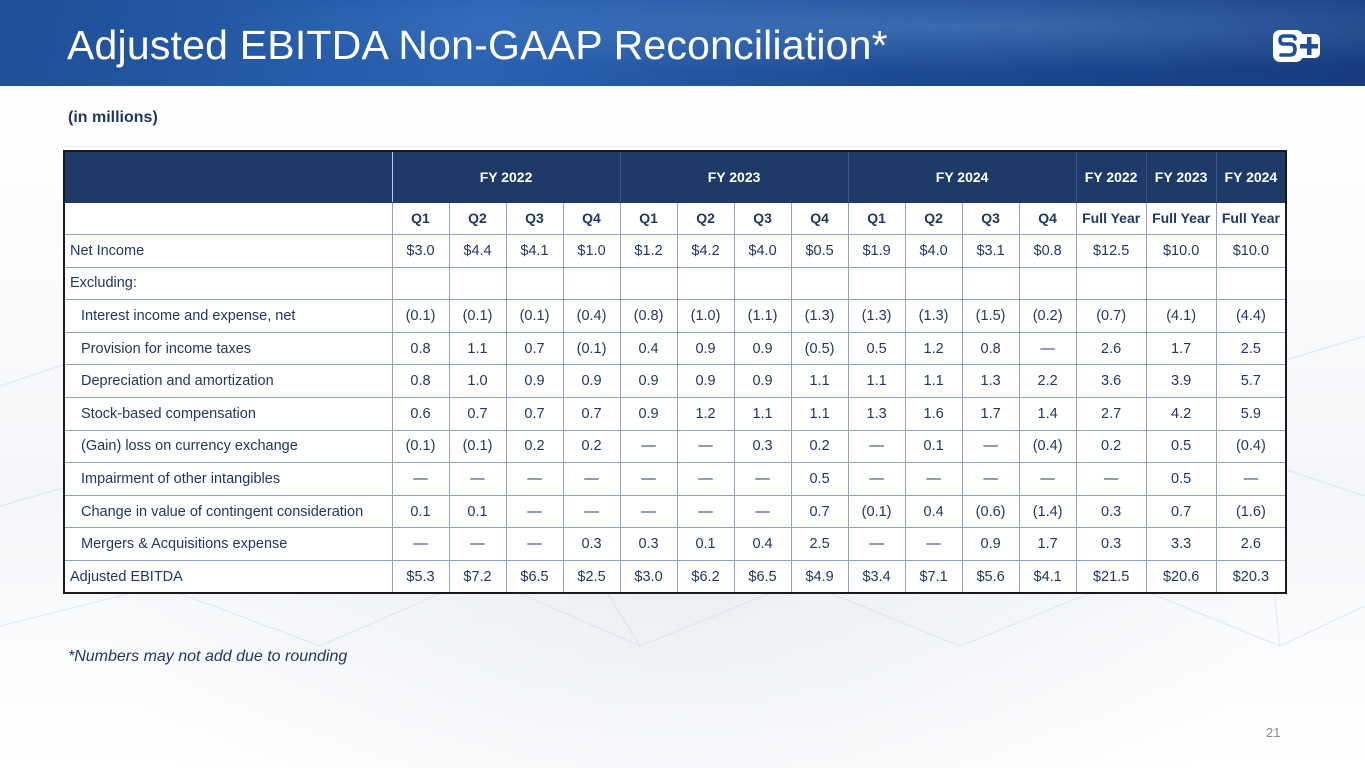  I want to click on slide-title: Adjusted EBITDA Non-GAAP Reconciliation*, so click(477, 45).